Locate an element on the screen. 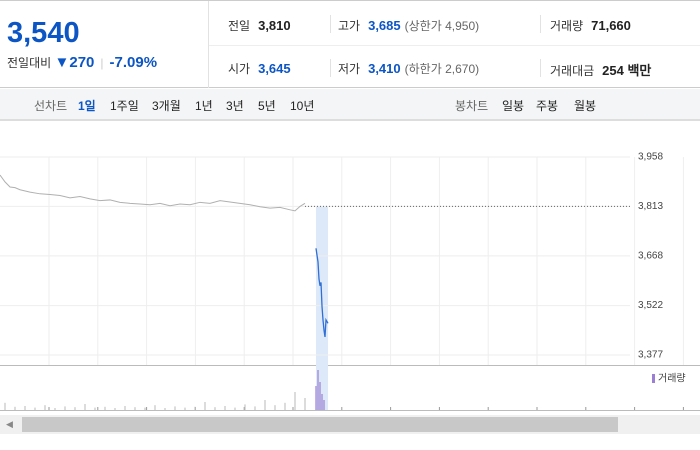  stat: 시가 3,645 is located at coordinates (259, 68).